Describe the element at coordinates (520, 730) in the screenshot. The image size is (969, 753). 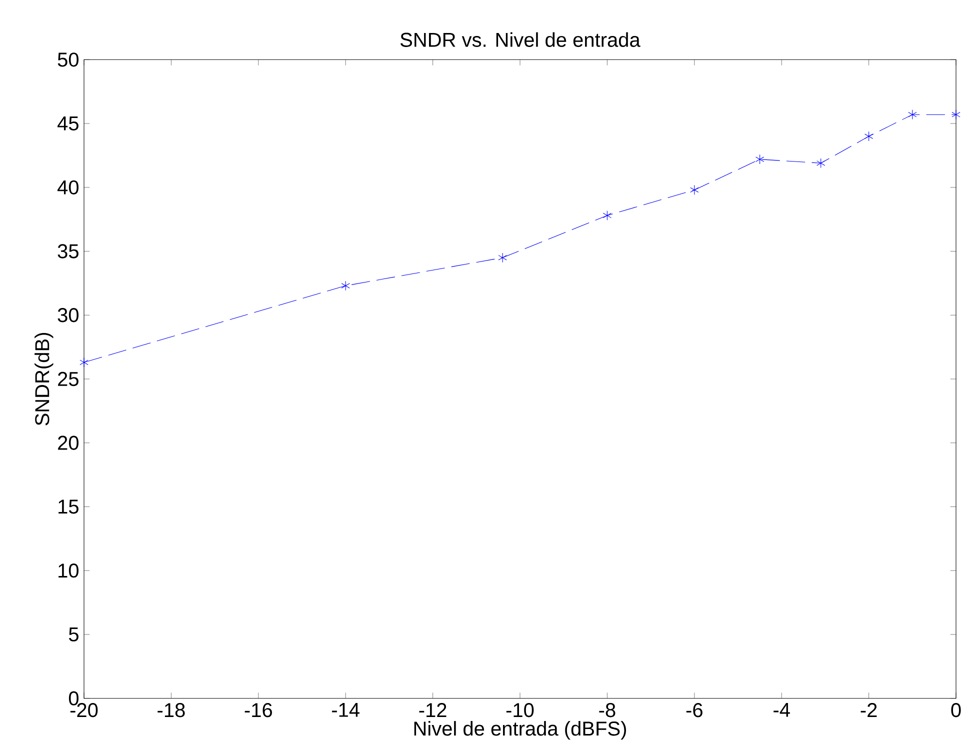
I see `x-axis-title: Nivel de entrada (dBFS)` at that location.